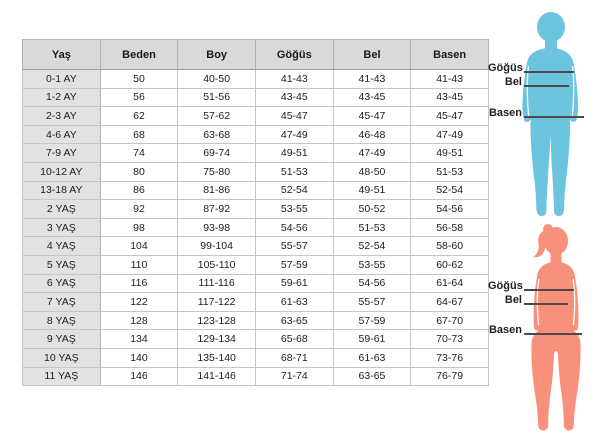 The width and height of the screenshot is (600, 445). Describe the element at coordinates (61, 246) in the screenshot. I see `age-cell: 4 YAŞ` at that location.